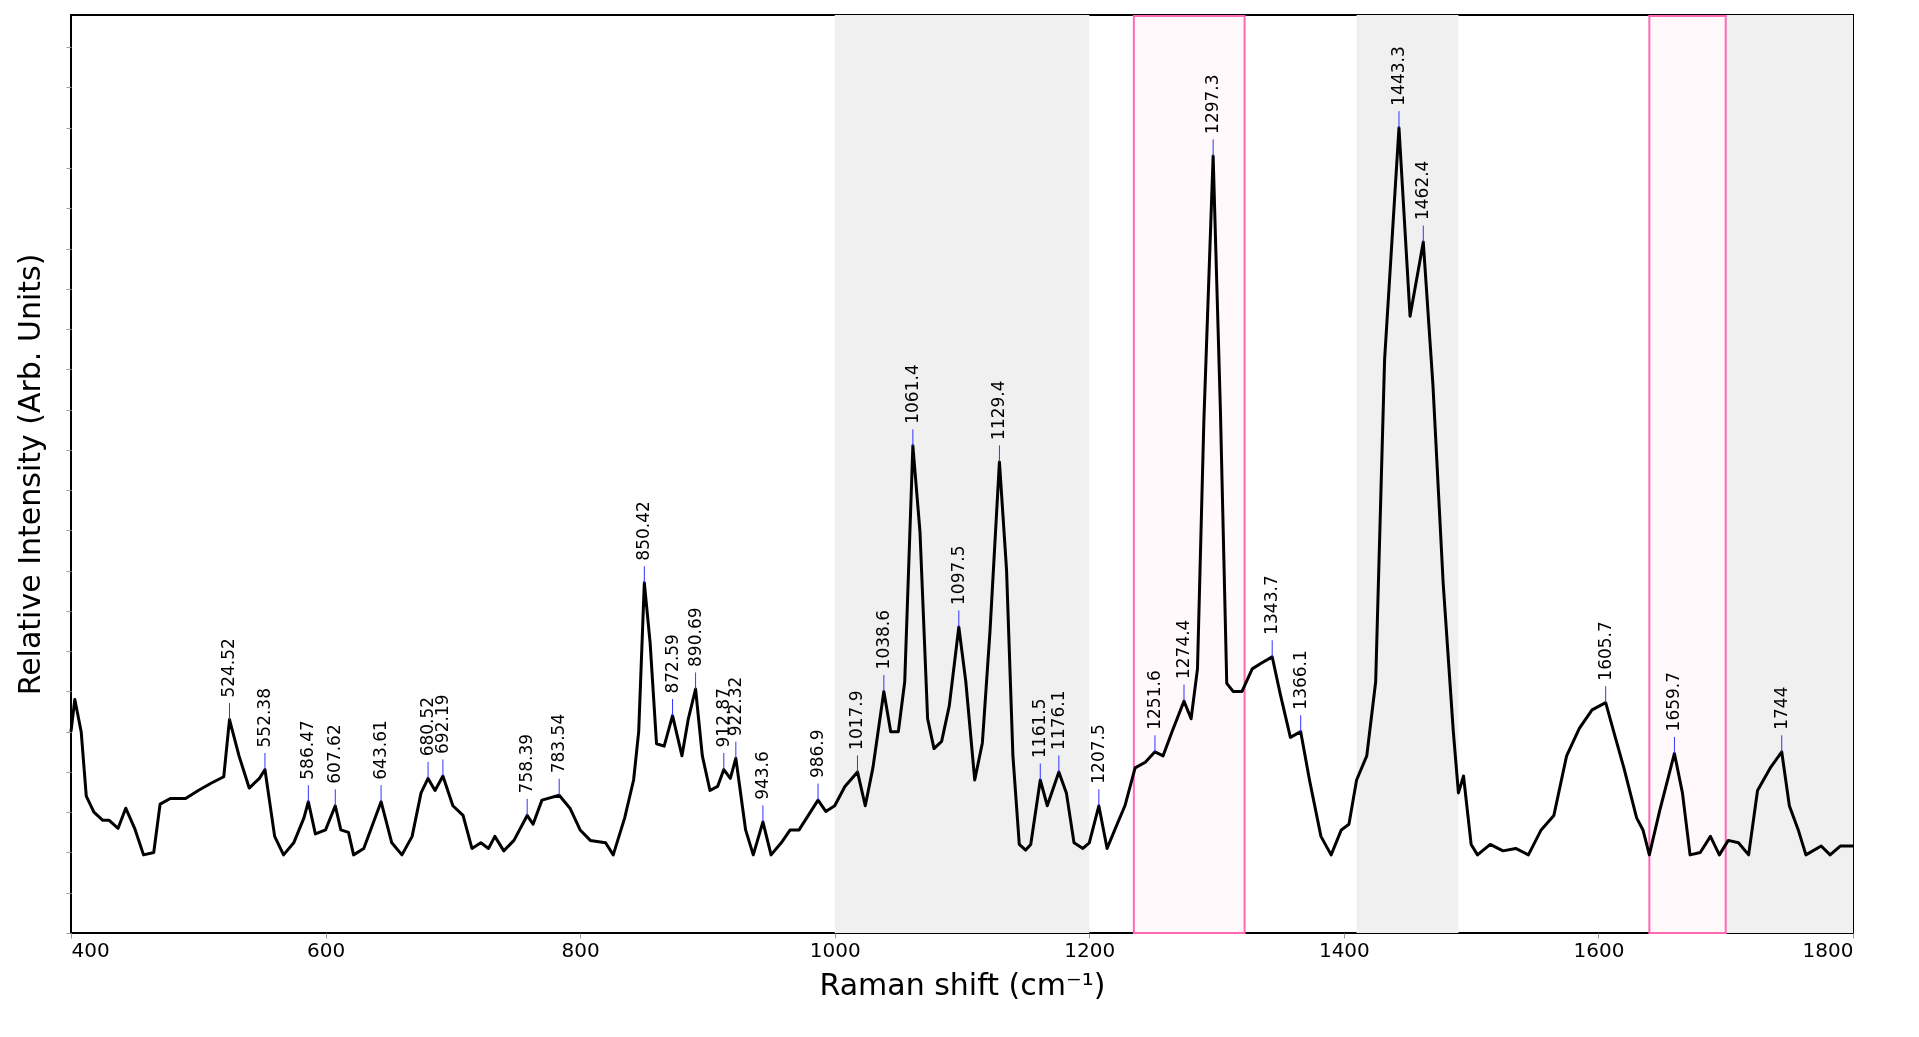 The image size is (1919, 1037). I want to click on x-tick-label: 1200, so click(1090, 949).